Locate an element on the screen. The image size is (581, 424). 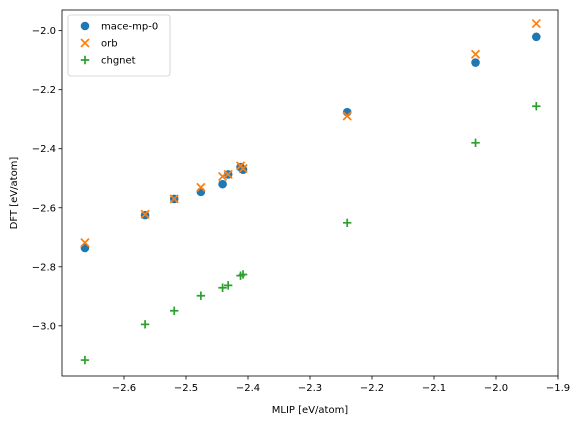
x-tick-label: −2.1 is located at coordinates (434, 388).